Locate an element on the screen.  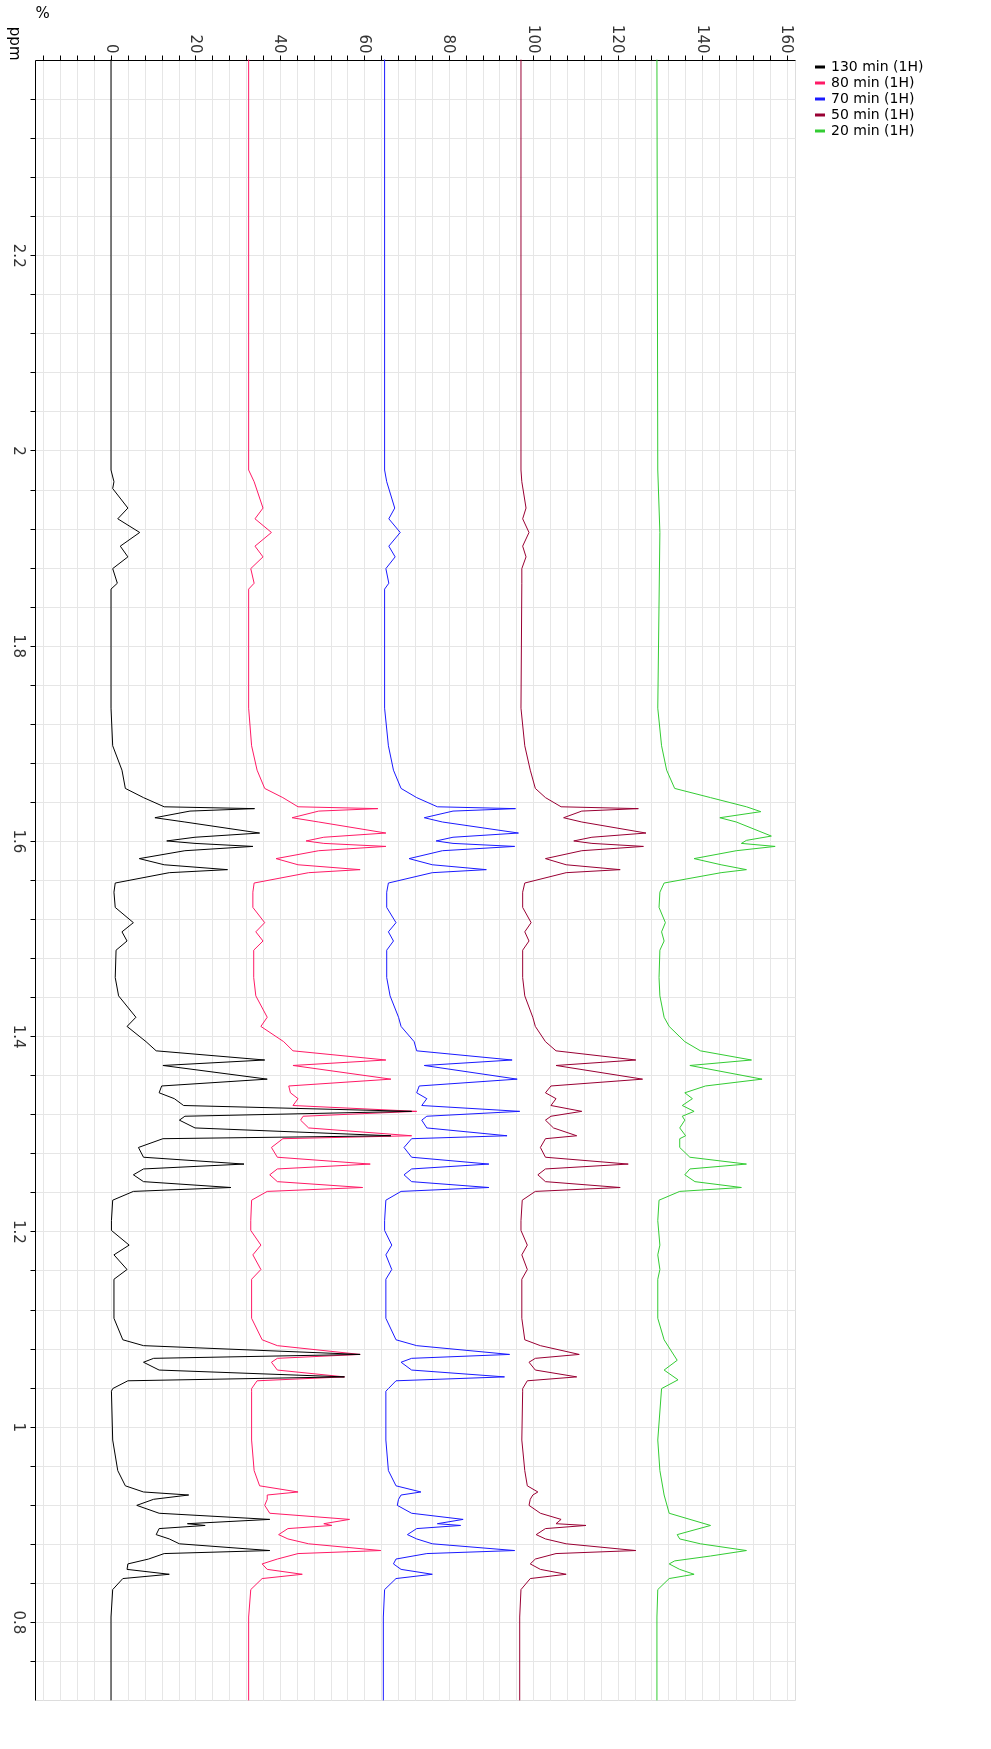
x-tick-label: 160 is located at coordinates (787, 39).